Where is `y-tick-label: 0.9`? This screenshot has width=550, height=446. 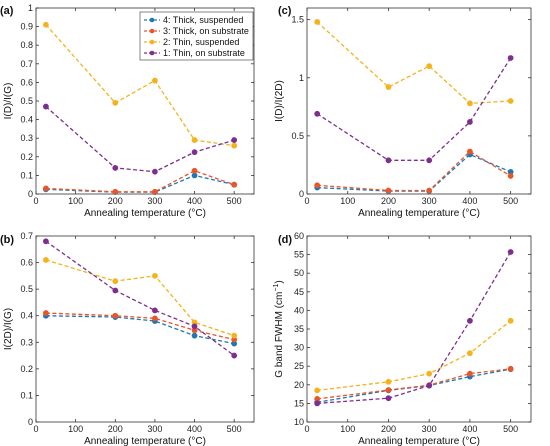
y-tick-label: 0.9 is located at coordinates (26, 27).